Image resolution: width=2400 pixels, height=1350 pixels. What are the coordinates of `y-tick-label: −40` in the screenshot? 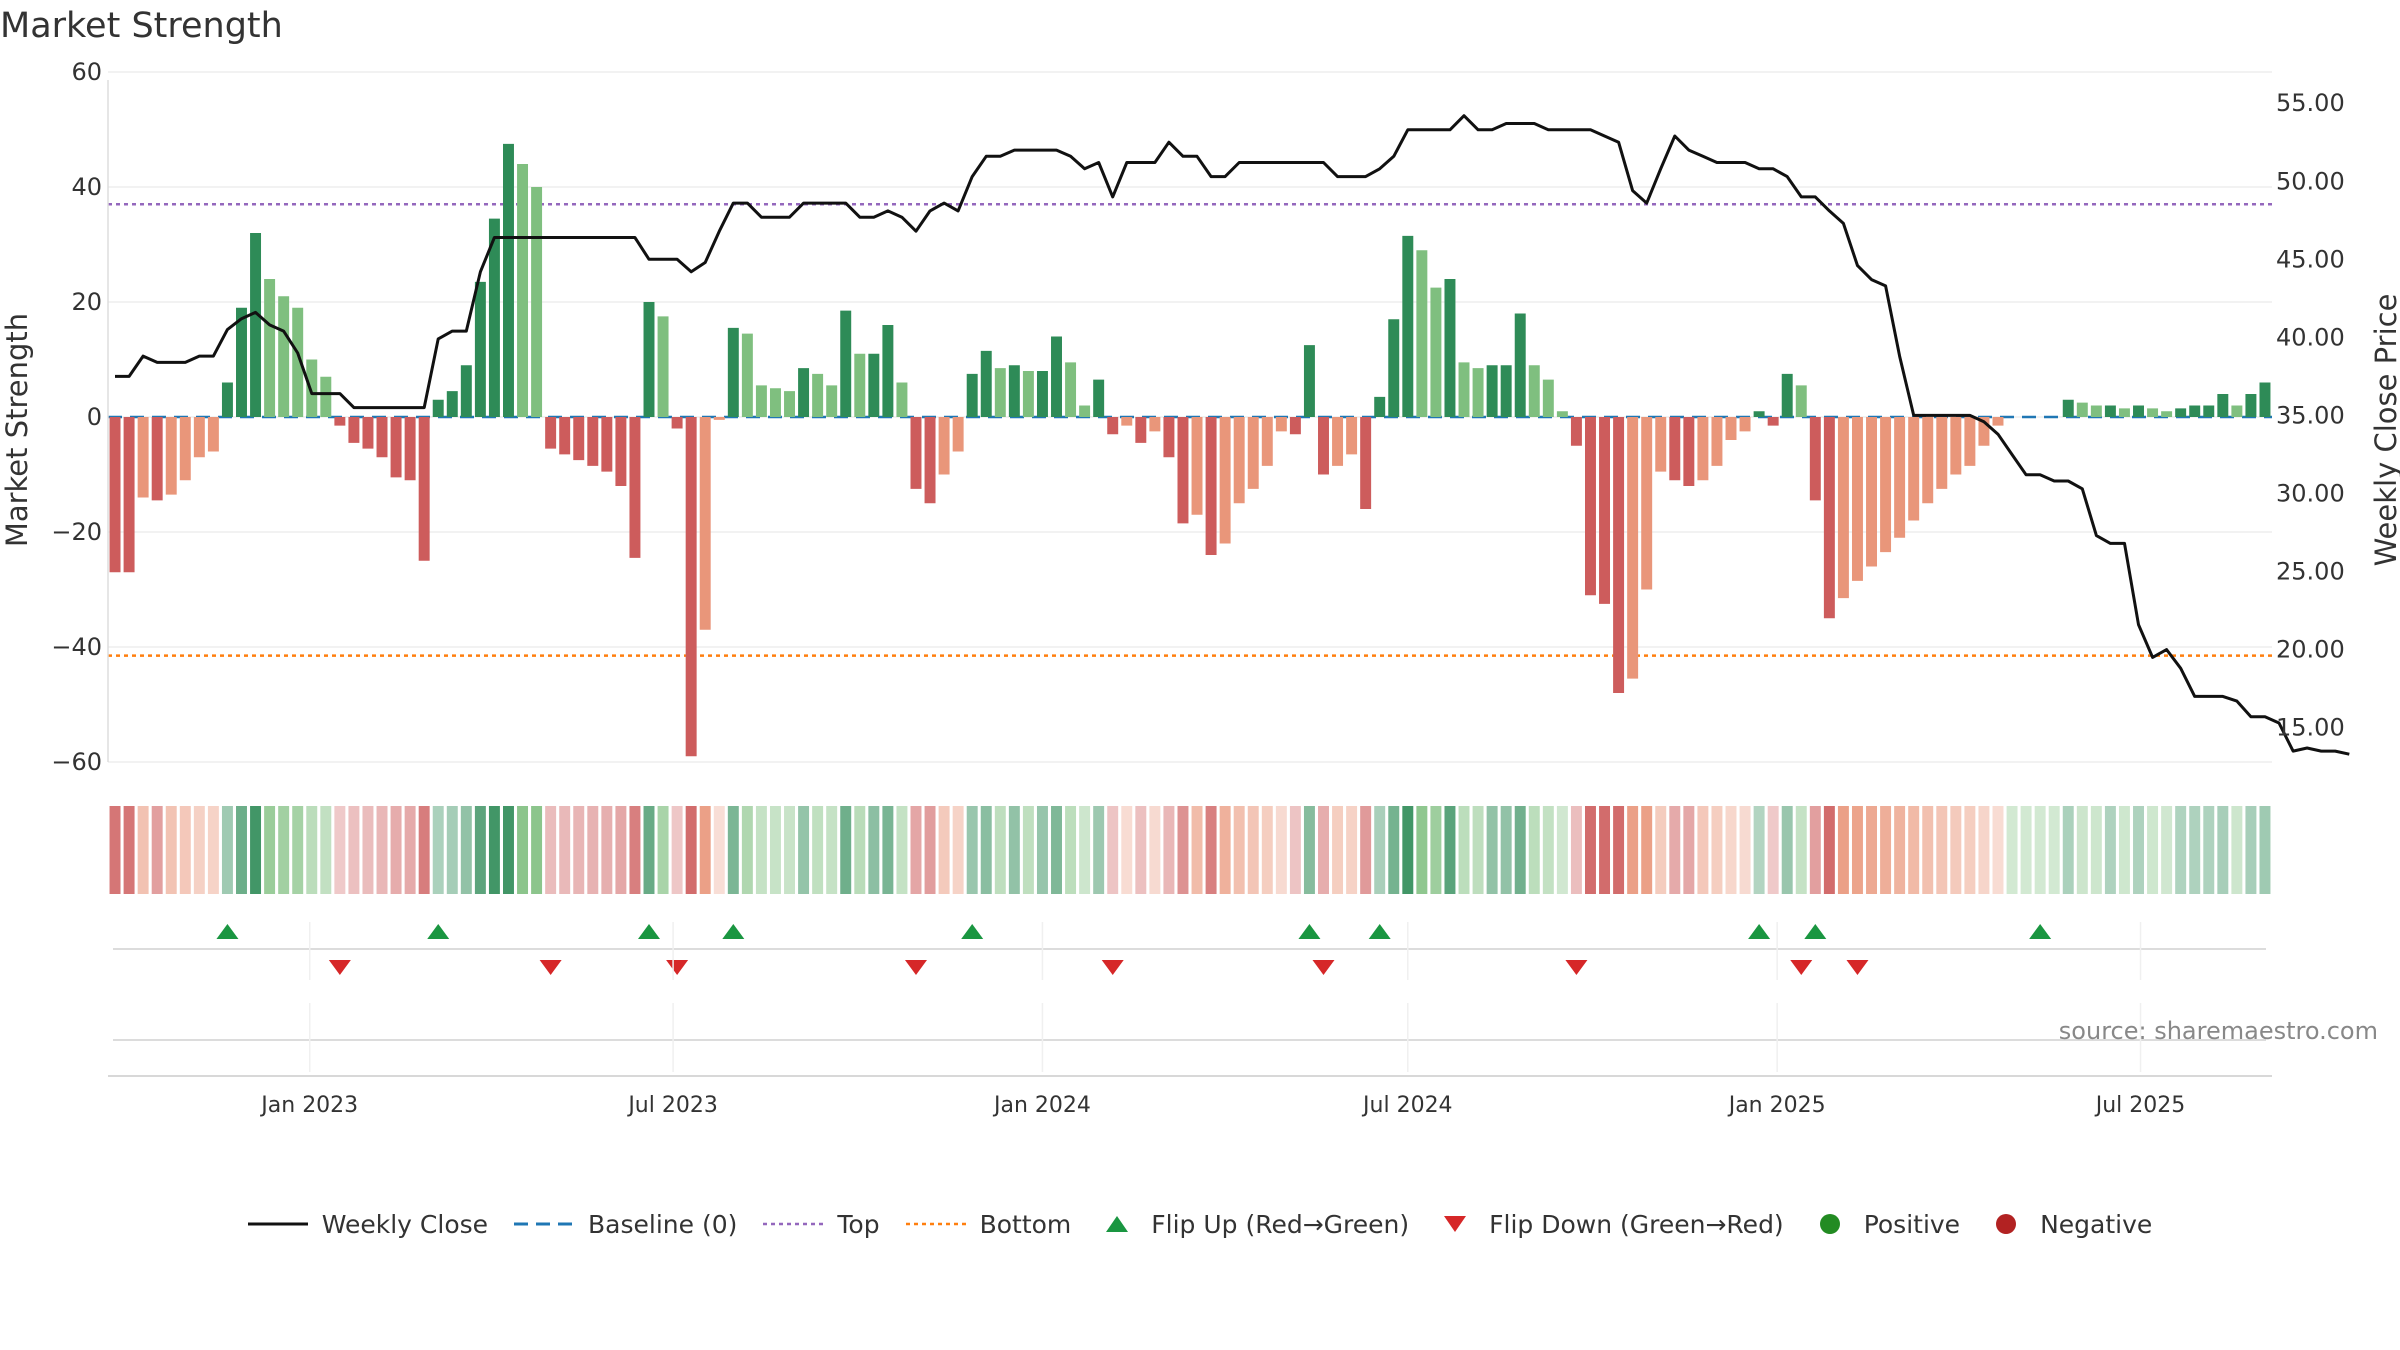 It's located at (76, 647).